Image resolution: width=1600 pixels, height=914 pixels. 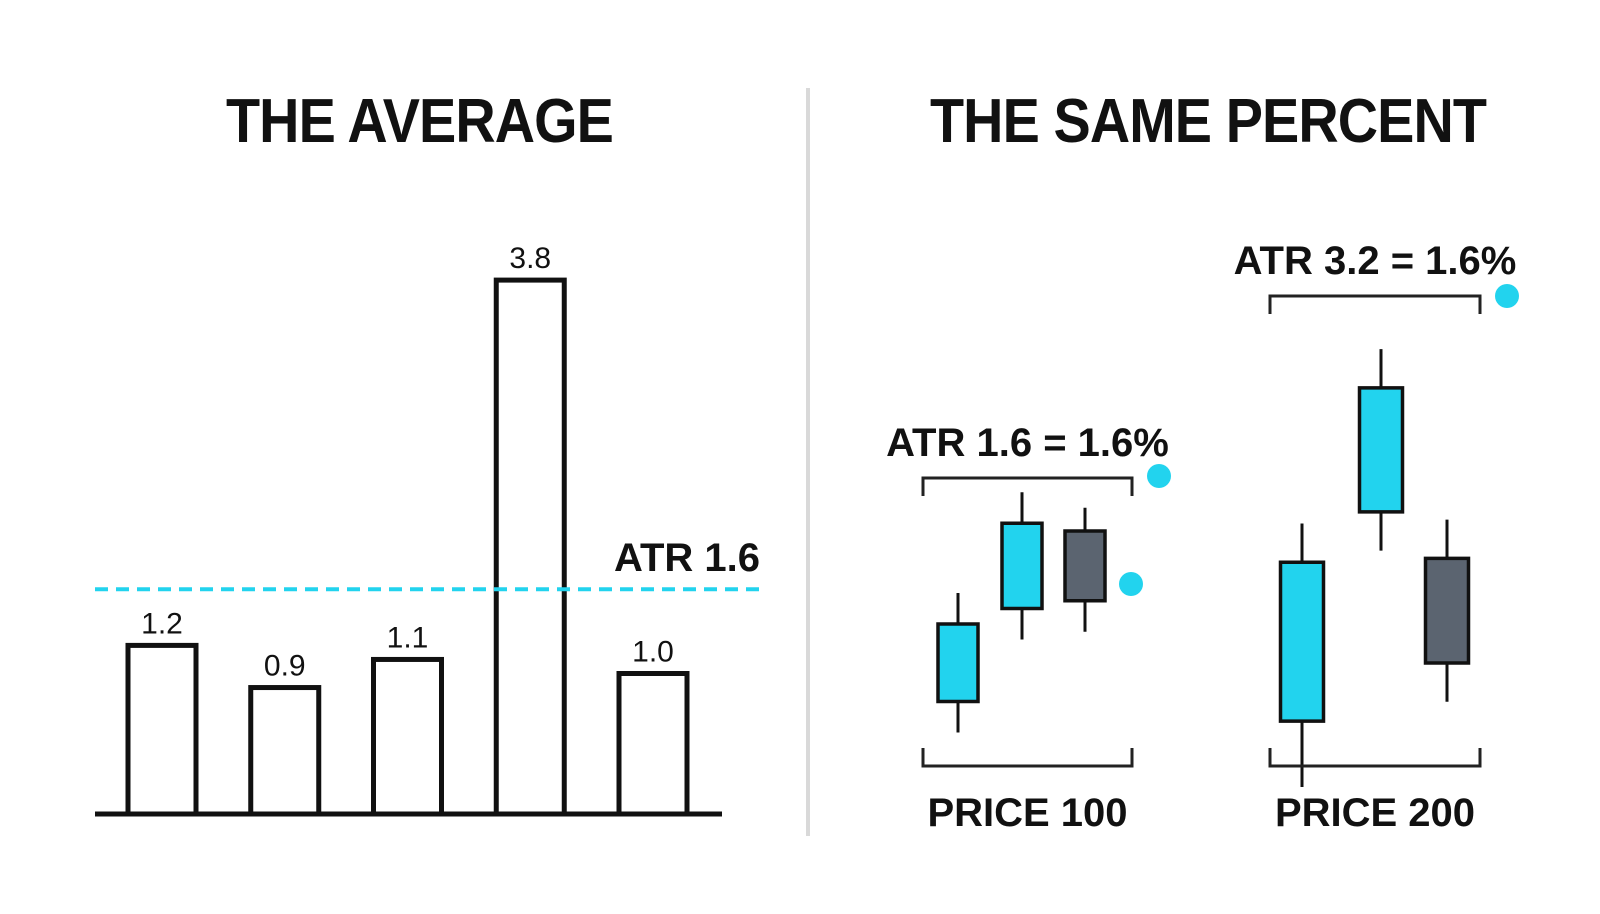 I want to click on bar-value-label-1: 1.2, so click(x=162, y=623).